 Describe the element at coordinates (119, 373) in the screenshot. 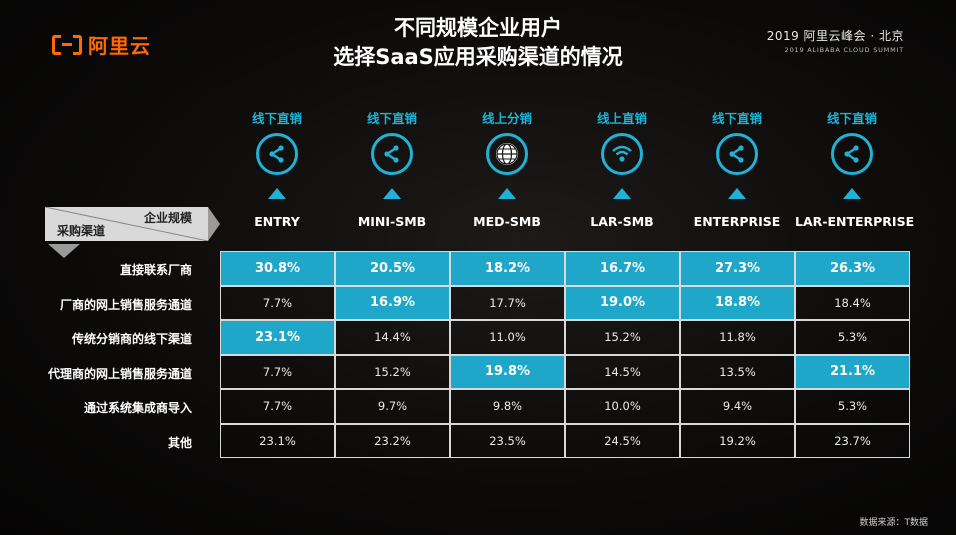

I see `row-label: 代理商的网上销售服务通道` at that location.